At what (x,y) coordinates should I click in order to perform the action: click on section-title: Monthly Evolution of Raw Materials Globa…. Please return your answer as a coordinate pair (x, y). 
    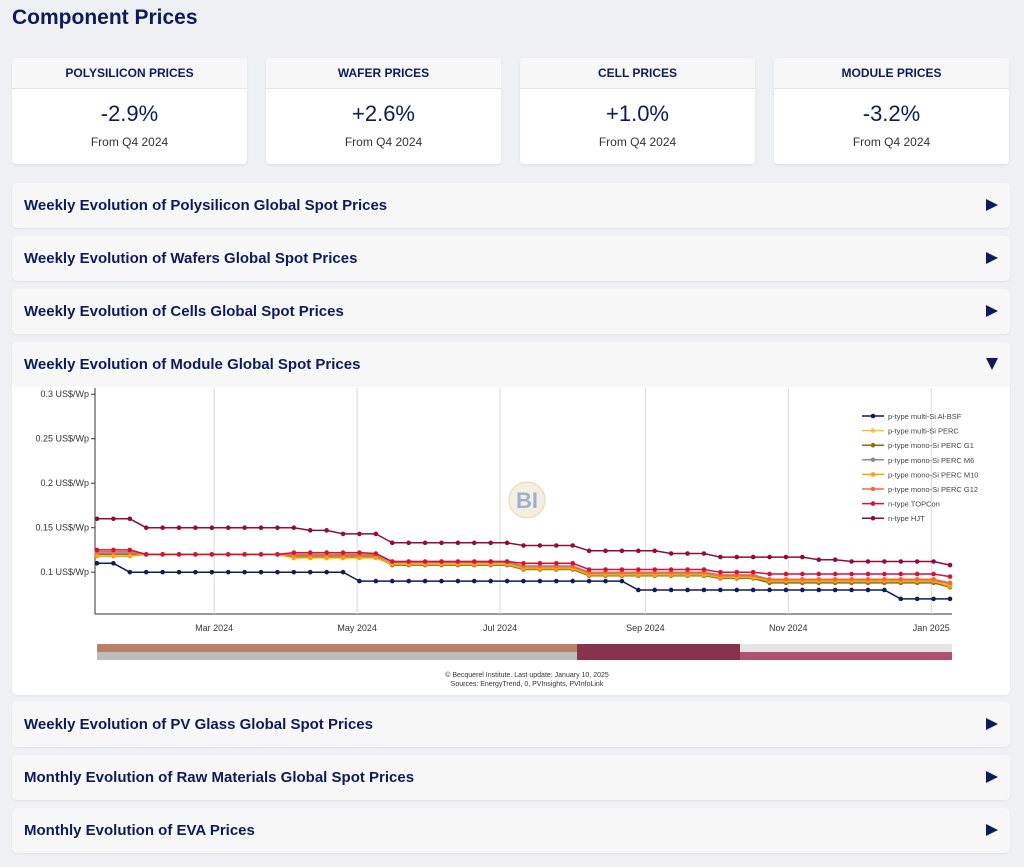
    Looking at the image, I should click on (219, 777).